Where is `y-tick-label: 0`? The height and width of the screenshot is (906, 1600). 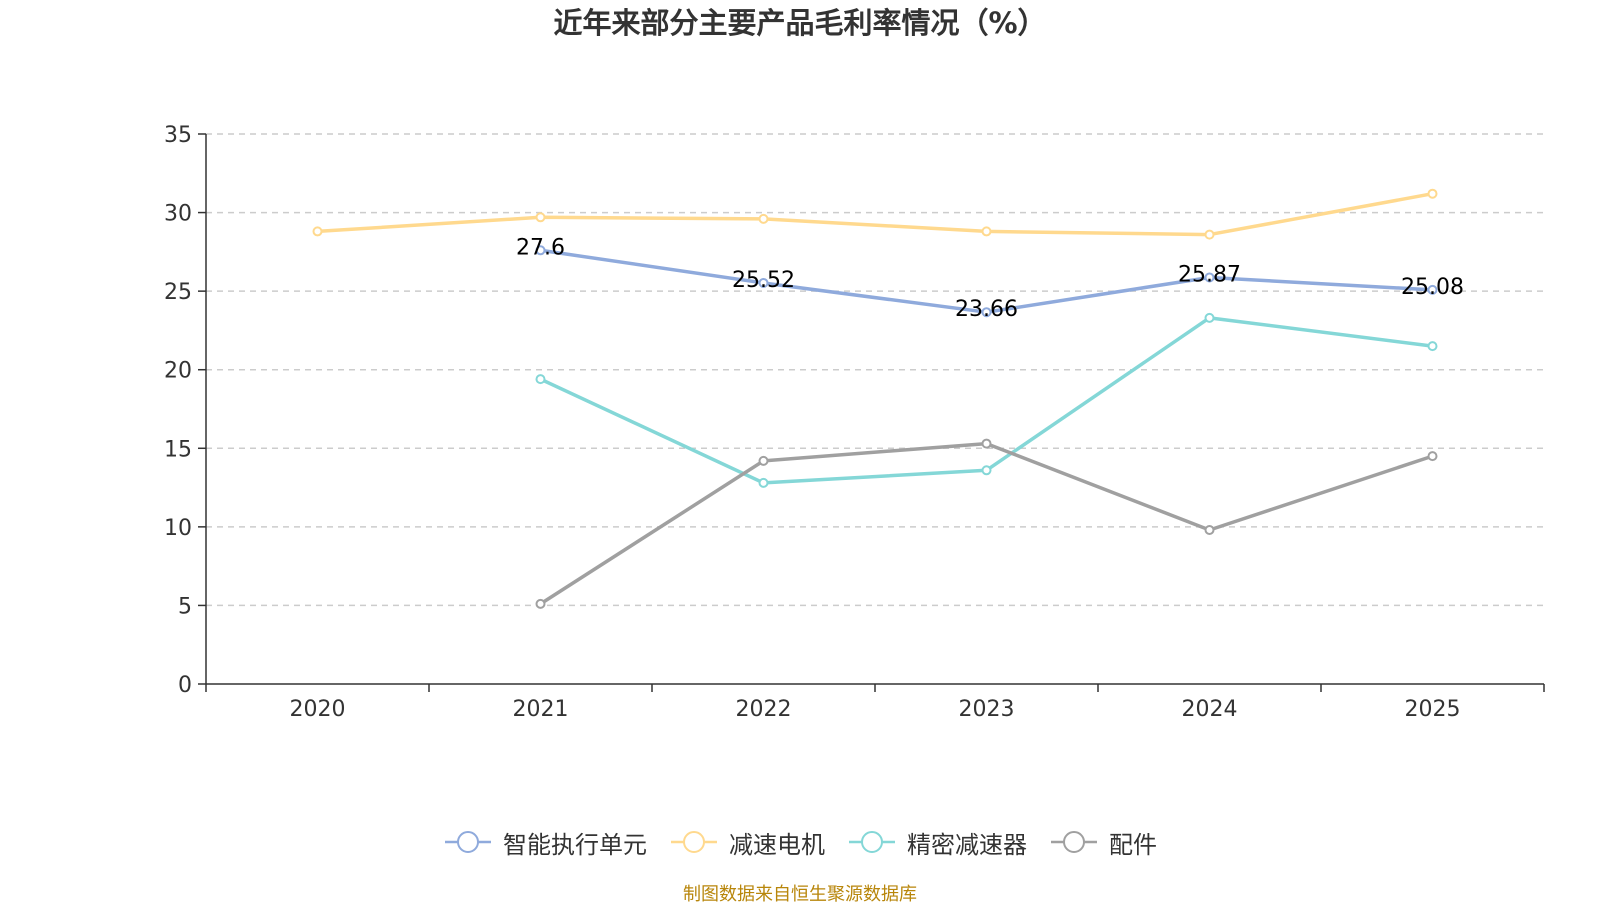
y-tick-label: 0 is located at coordinates (185, 685).